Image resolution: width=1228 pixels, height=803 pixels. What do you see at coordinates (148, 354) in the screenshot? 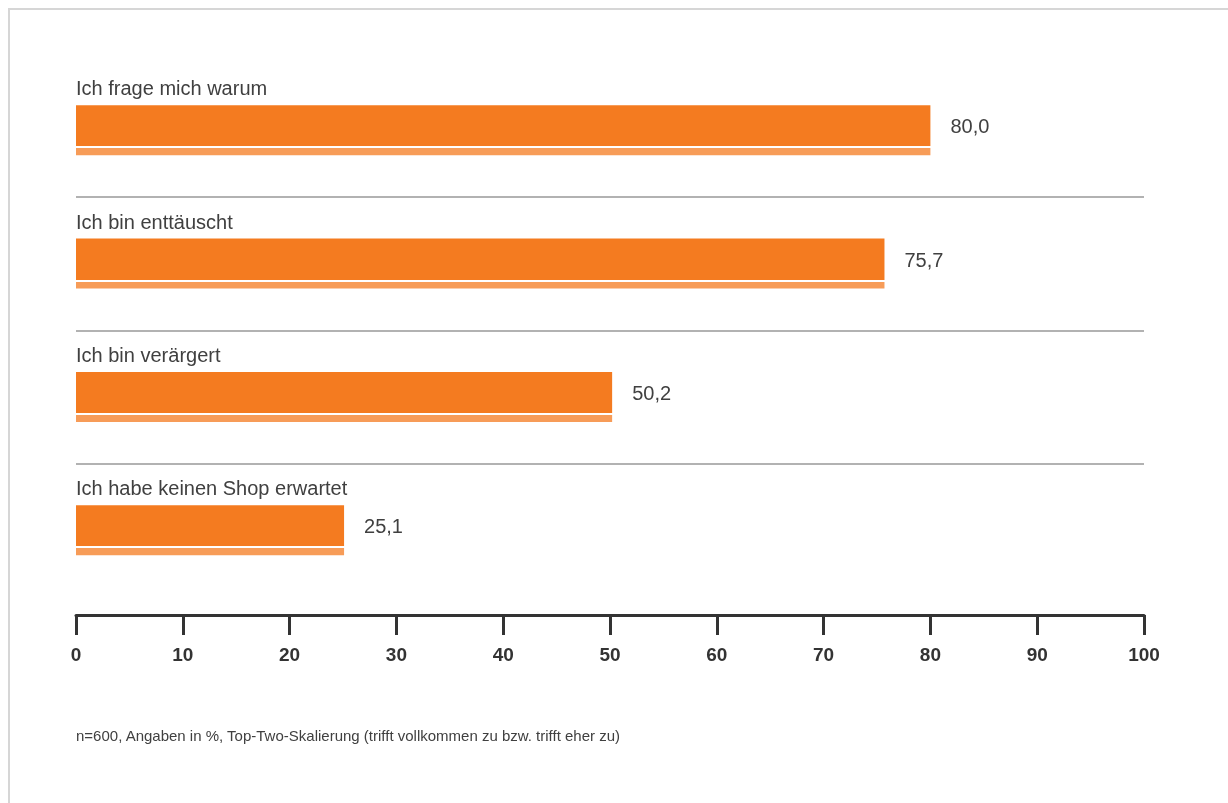
I see `y-tick-label: Ich bin verärgert` at bounding box center [148, 354].